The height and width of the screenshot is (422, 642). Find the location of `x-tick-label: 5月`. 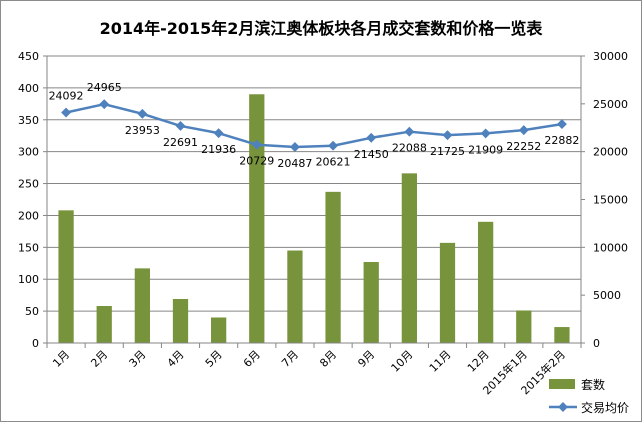

x-tick-label: 5月 is located at coordinates (214, 359).